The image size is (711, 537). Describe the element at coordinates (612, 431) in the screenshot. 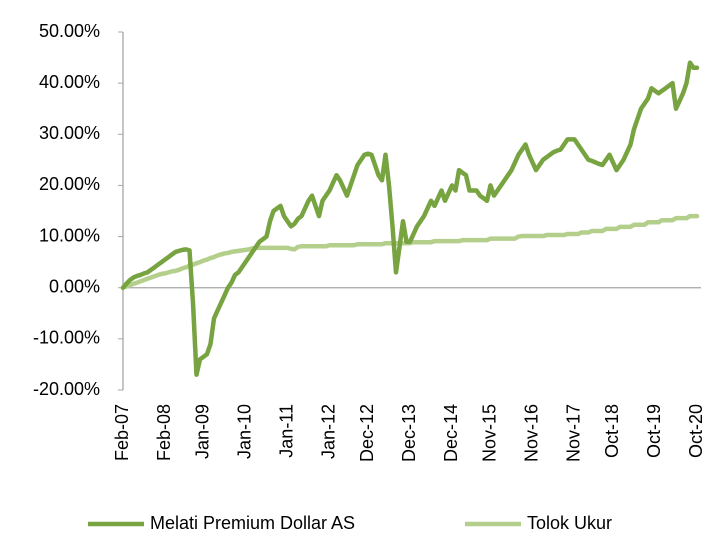

I see `x-tick-label: Oct-18` at that location.